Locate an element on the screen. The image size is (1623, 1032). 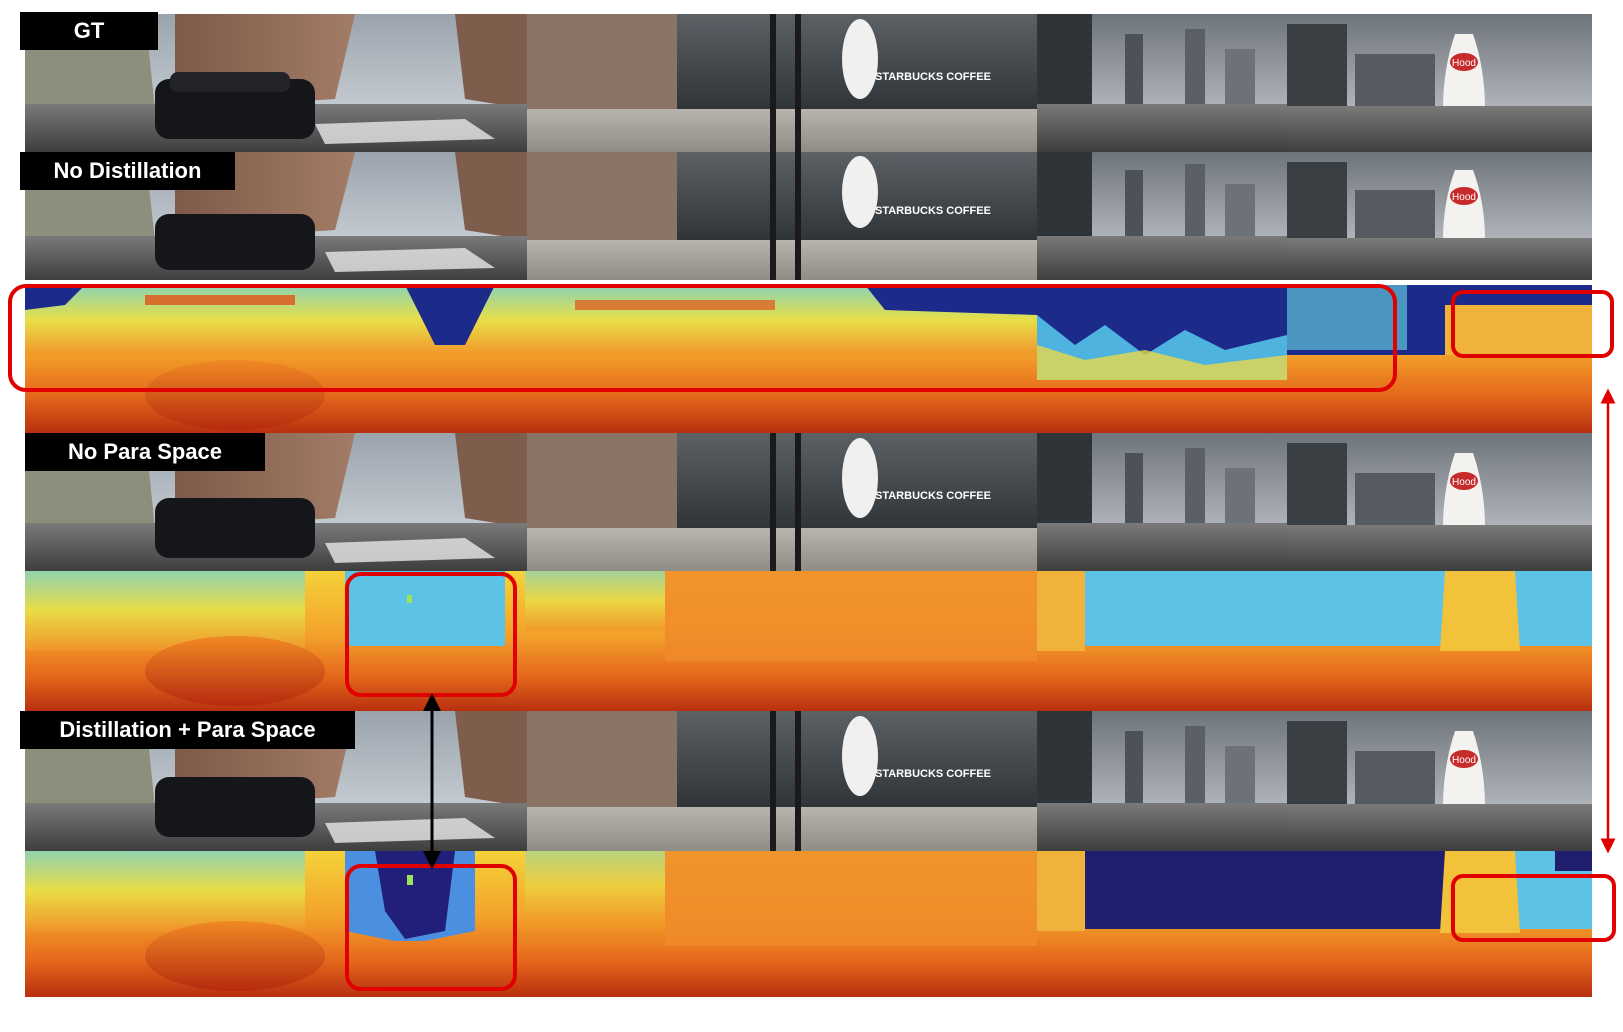
rgb-panorama-no-para-space: STARBUCKS COFFEE Hood is located at coordinates (808, 502).